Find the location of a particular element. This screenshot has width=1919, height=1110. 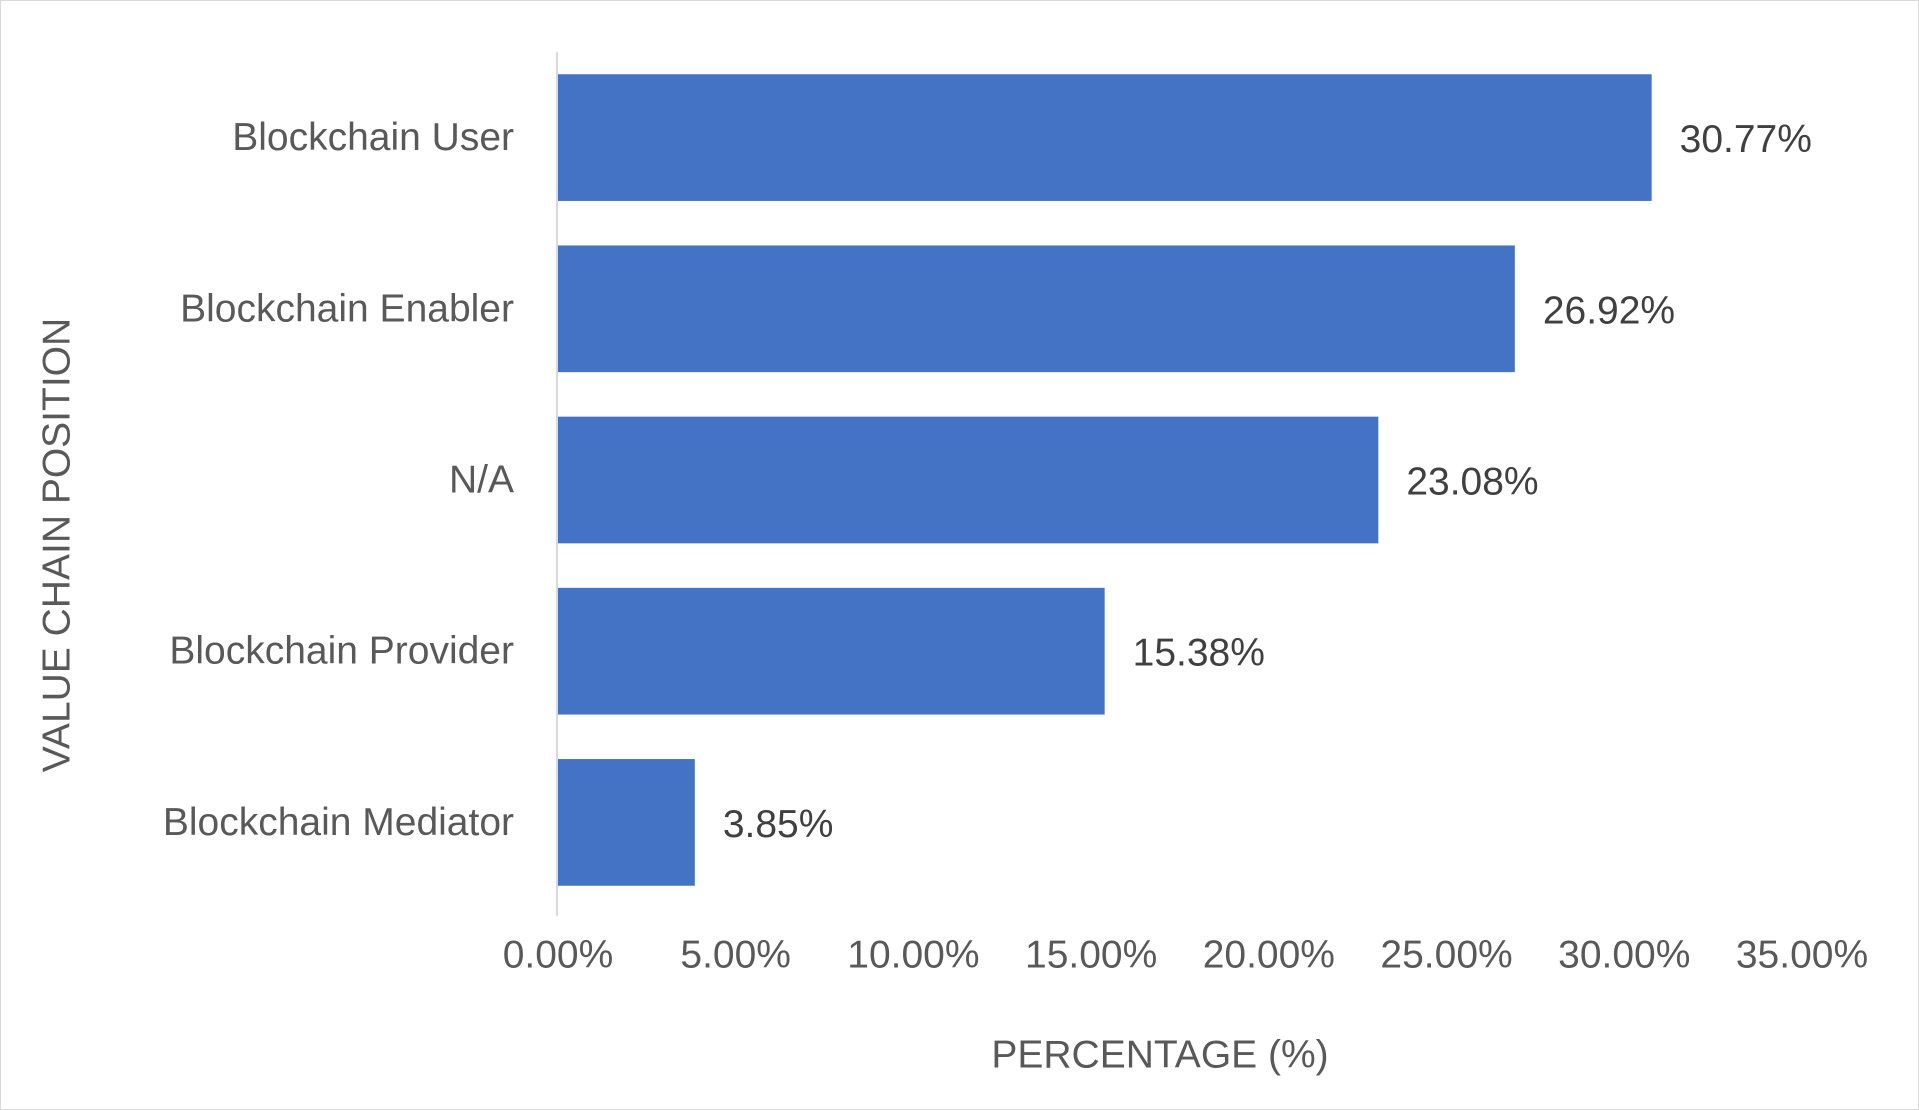

x-tick-label-6: 30.00% is located at coordinates (1624, 955).